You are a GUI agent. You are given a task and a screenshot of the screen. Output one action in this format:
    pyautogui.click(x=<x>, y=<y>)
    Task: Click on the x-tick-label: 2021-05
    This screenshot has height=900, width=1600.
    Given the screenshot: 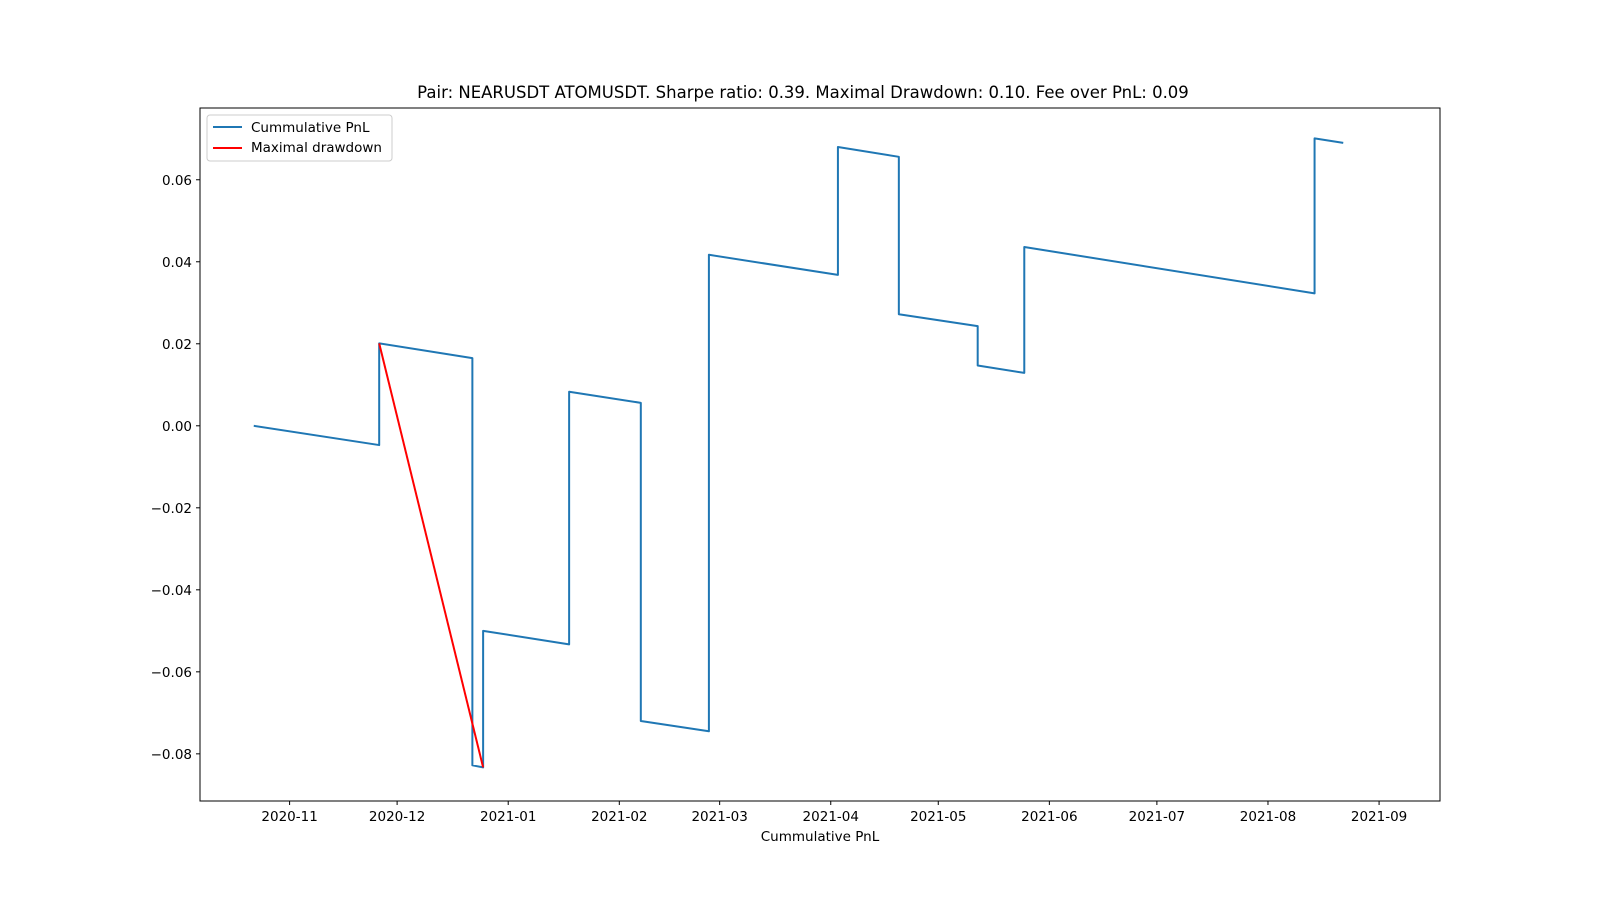 What is the action you would take?
    pyautogui.click(x=938, y=817)
    